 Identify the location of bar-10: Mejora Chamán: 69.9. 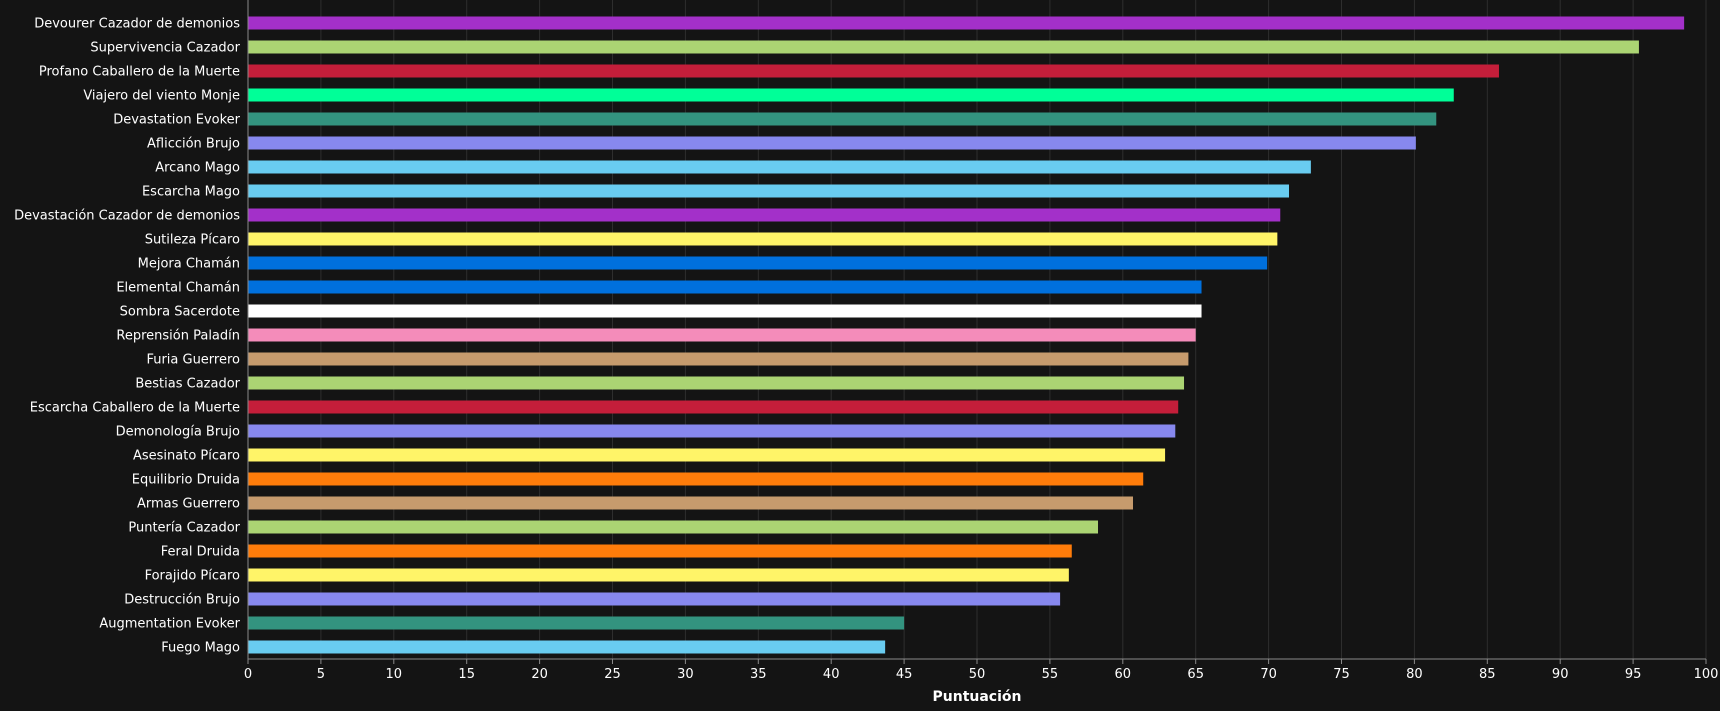
(758, 263).